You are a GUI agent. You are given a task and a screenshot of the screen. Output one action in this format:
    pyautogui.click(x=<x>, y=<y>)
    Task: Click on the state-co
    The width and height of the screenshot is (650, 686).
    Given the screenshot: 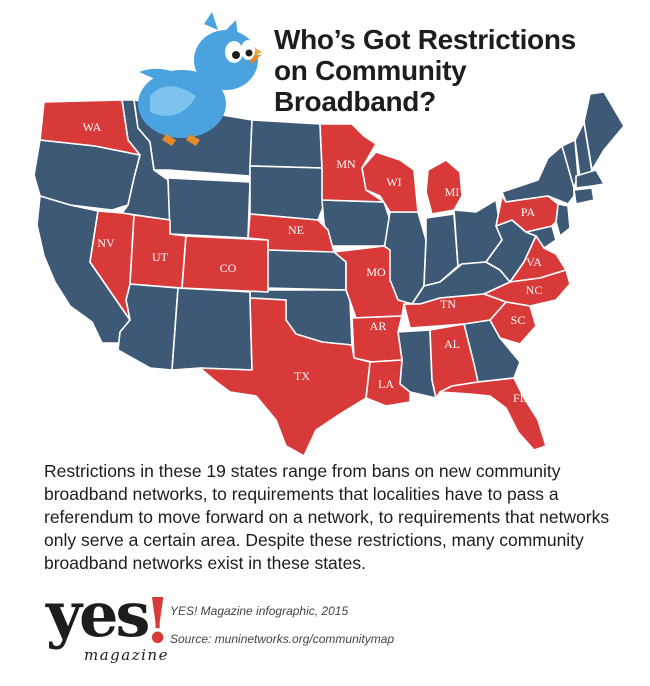 What is the action you would take?
    pyautogui.click(x=225, y=264)
    